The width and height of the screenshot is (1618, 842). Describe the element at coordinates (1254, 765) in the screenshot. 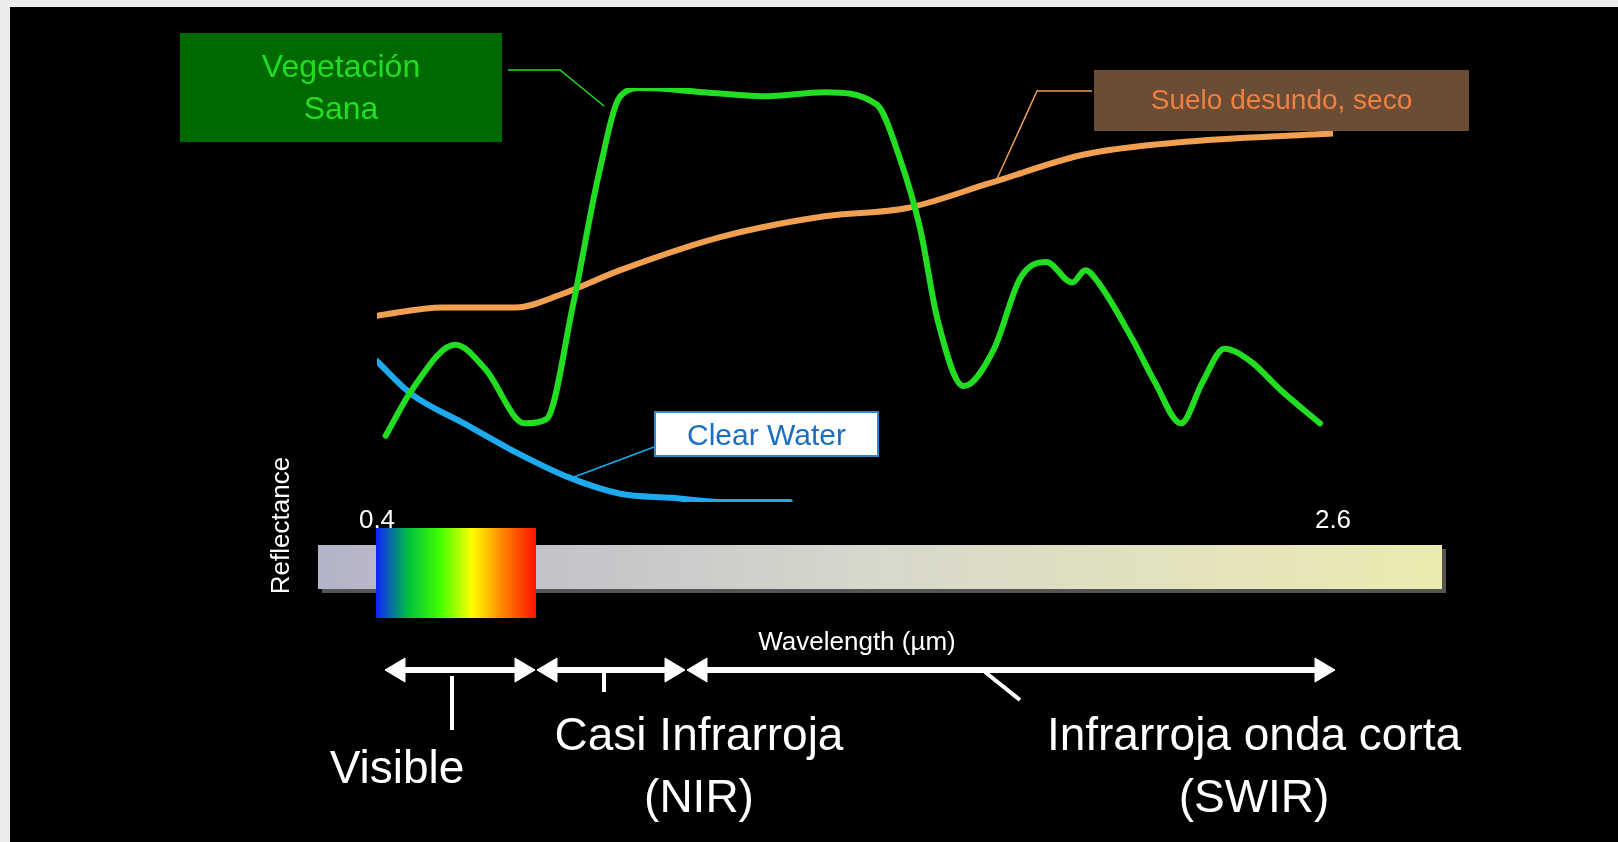

I see `text: Infrarroja onda corta (SWIR)` at that location.